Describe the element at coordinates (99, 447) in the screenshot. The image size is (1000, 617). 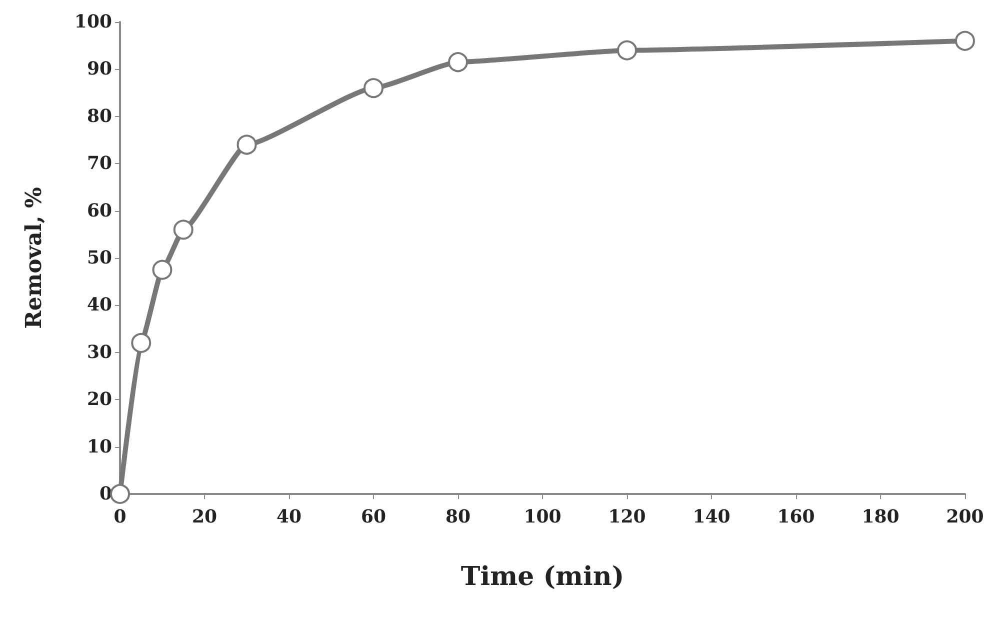
I see `y-tick-label: 10` at that location.